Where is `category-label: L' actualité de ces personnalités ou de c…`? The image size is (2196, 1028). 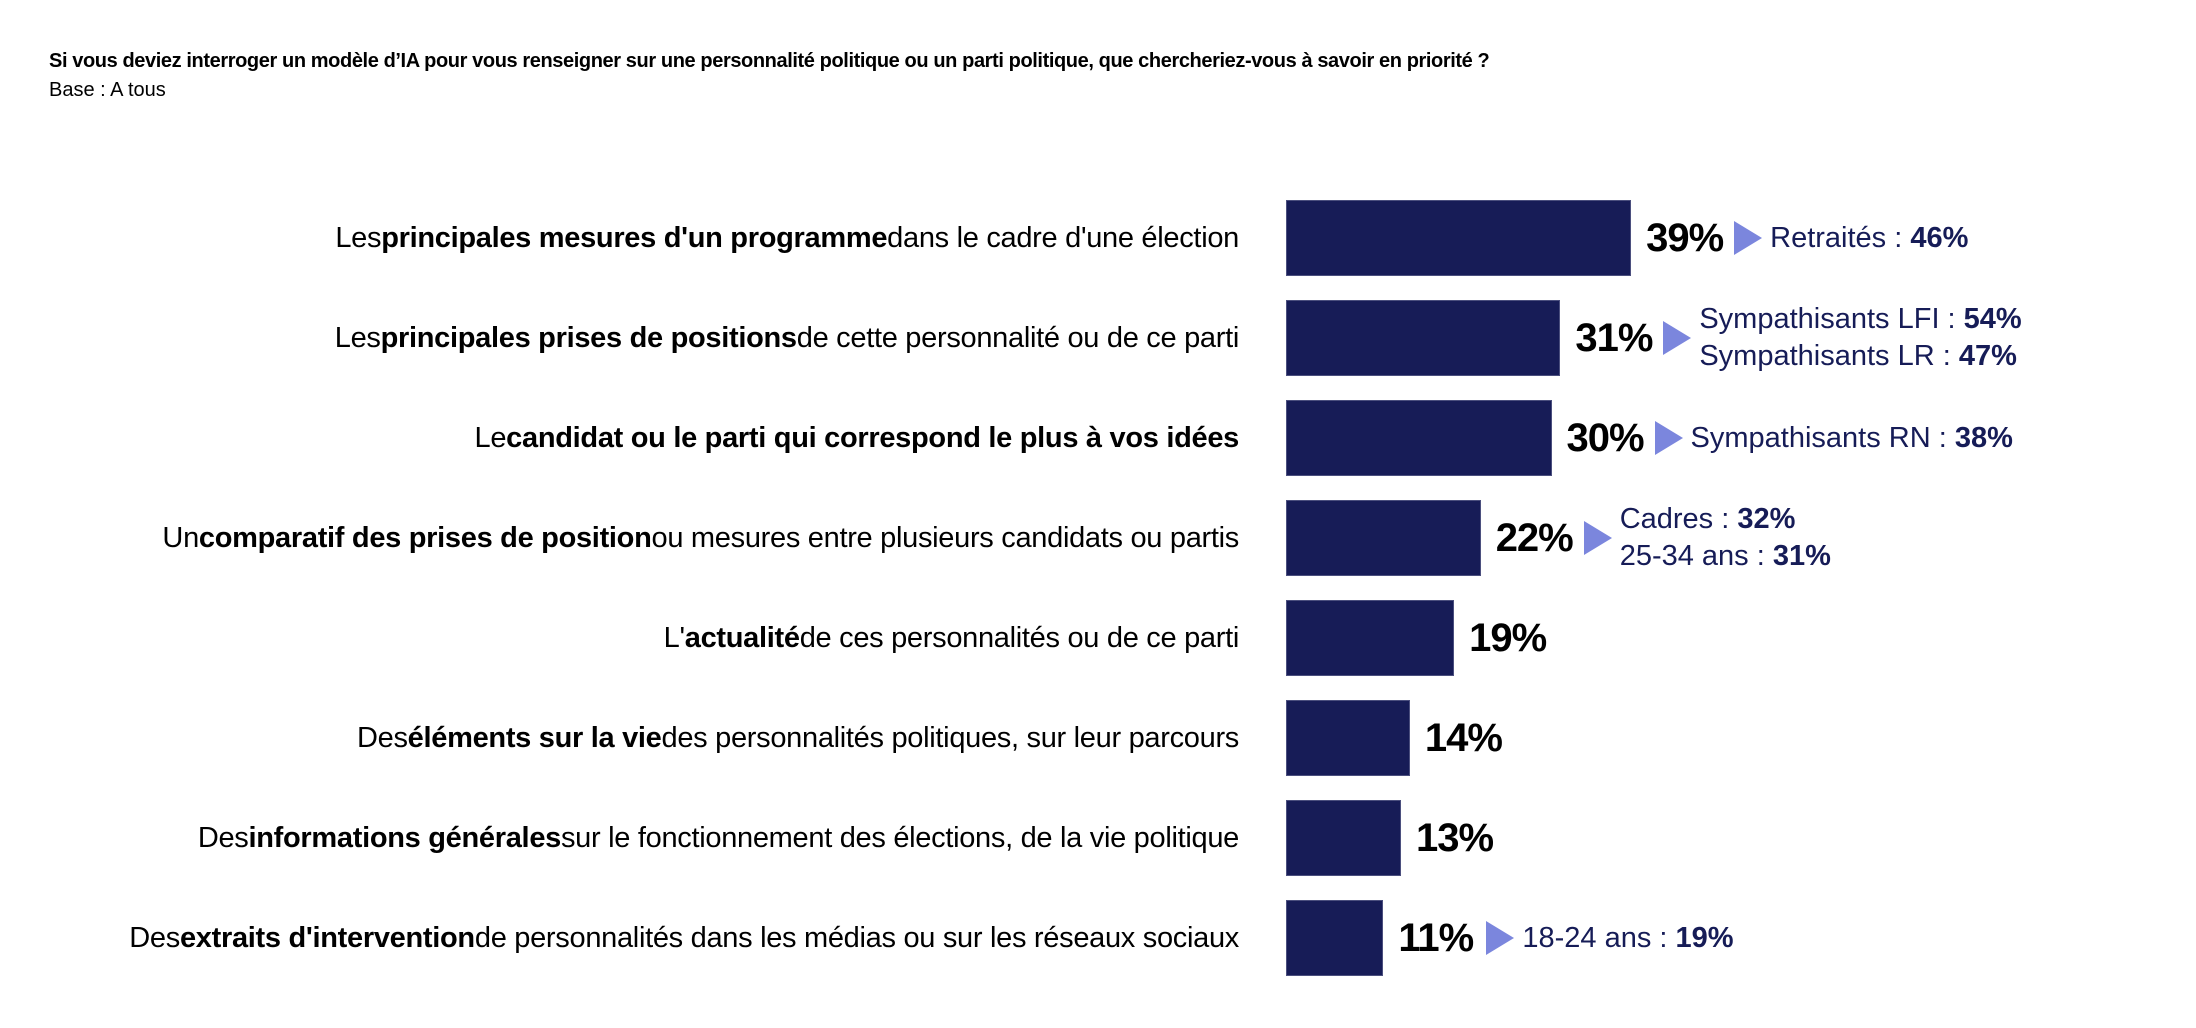 category-label: L' actualité de ces personnalités ou de c… is located at coordinates (951, 638).